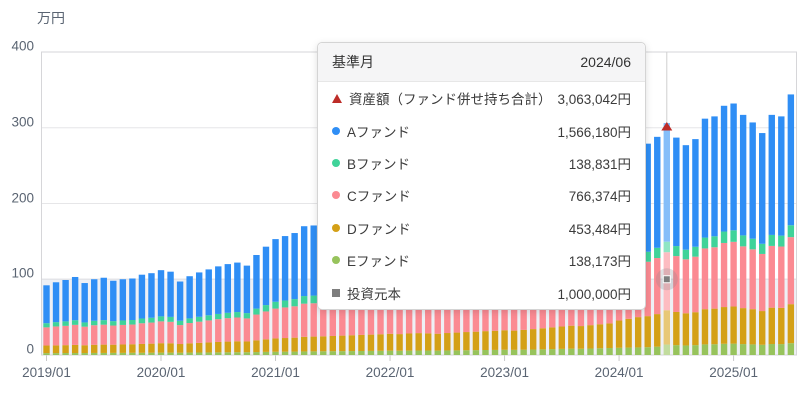 This screenshot has width=800, height=400. Describe the element at coordinates (337, 98) in the screenshot. I see `asset-triangle-icon` at that location.